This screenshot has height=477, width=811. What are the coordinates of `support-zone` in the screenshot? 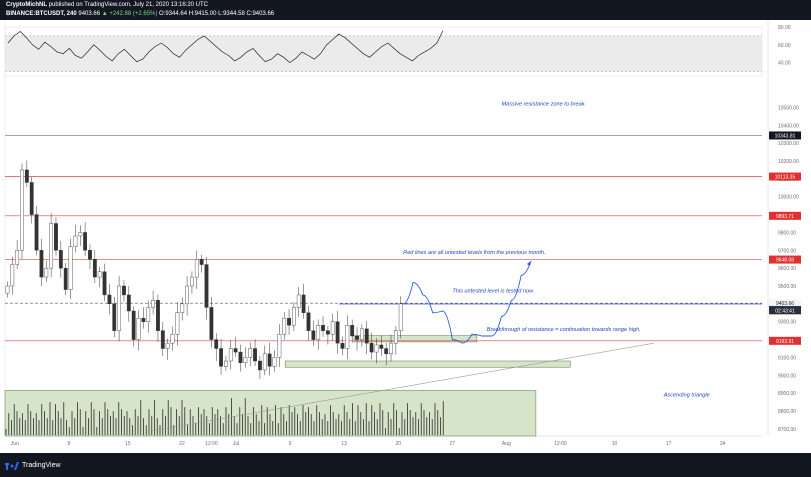 It's located at (427, 364).